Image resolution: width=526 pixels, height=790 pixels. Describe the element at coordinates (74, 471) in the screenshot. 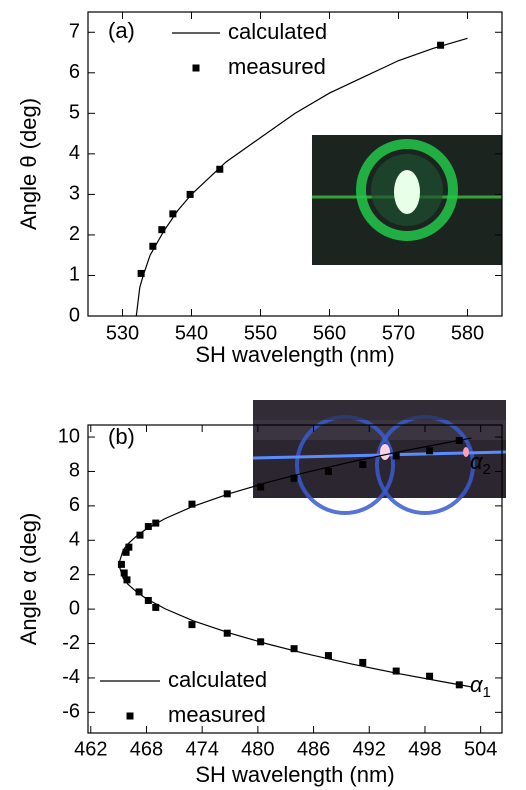

I see `y-tick-label: 8` at that location.